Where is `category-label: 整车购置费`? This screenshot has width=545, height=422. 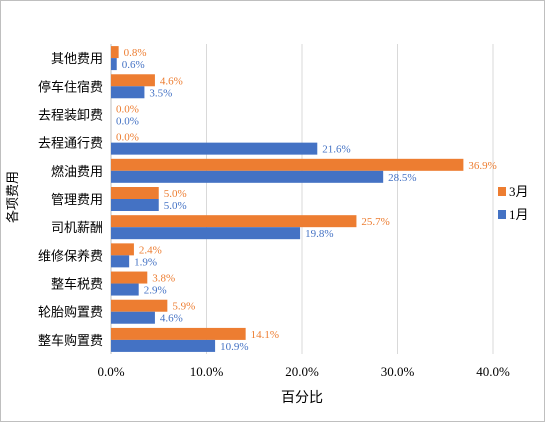
category-label: 整车购置费 is located at coordinates (70, 341).